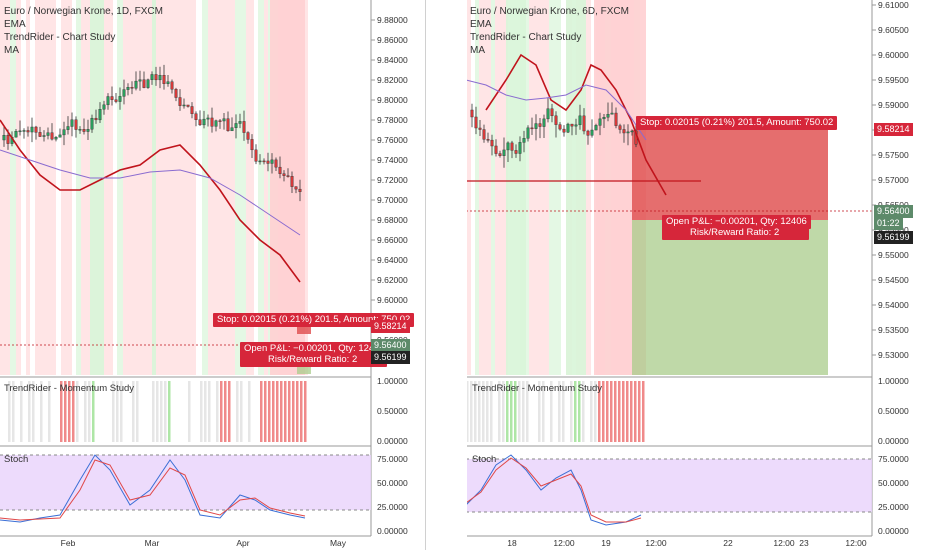 The height and width of the screenshot is (550, 932). I want to click on right-stoch-title: Stoch, so click(484, 459).